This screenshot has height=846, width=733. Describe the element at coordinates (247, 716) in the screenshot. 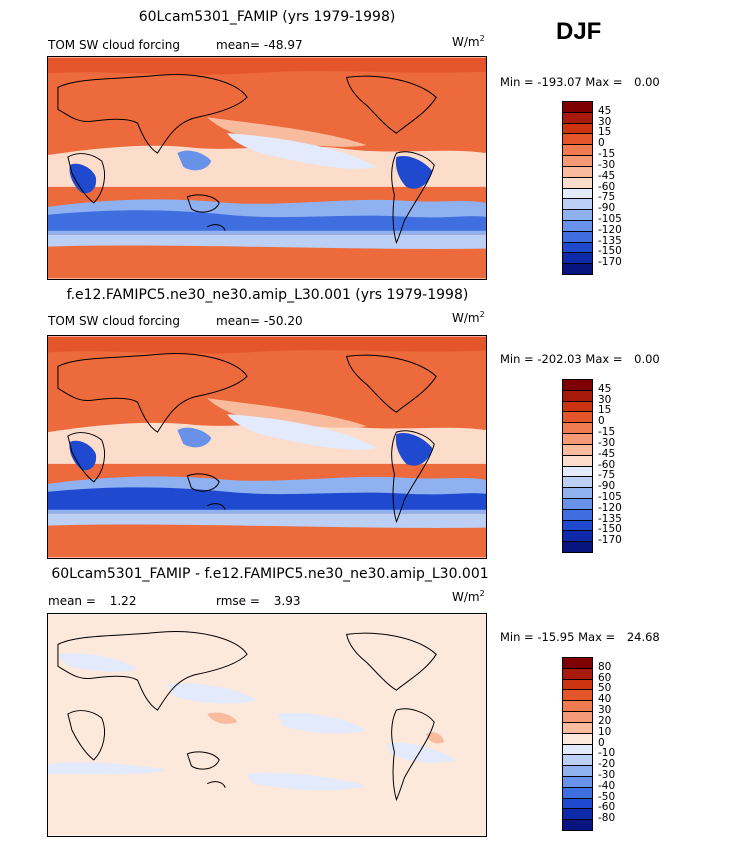

I see `panel-3-coastlines` at that location.